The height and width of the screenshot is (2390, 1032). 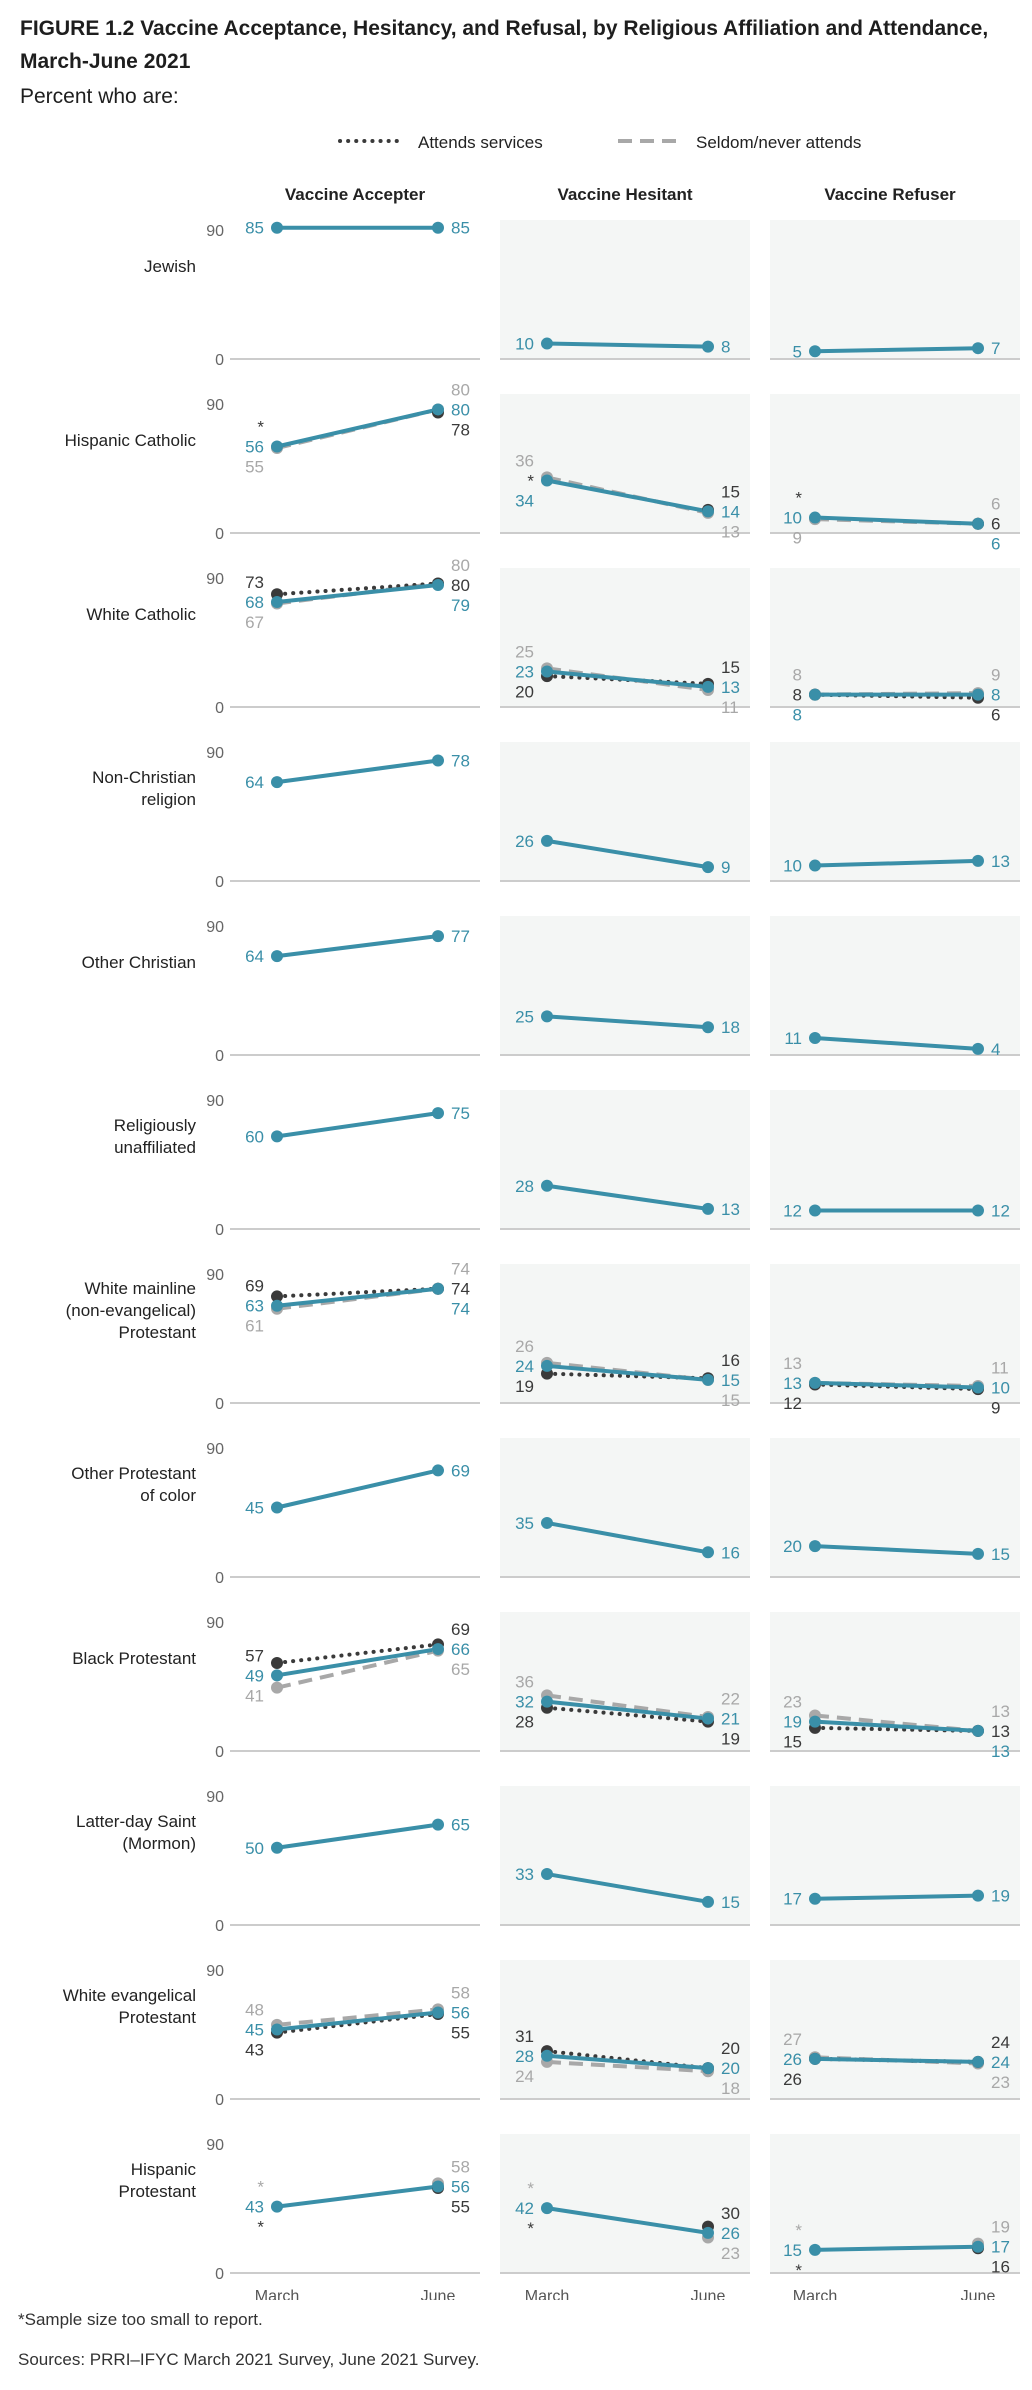 I want to click on row-label: Black Protestant, so click(x=134, y=1658).